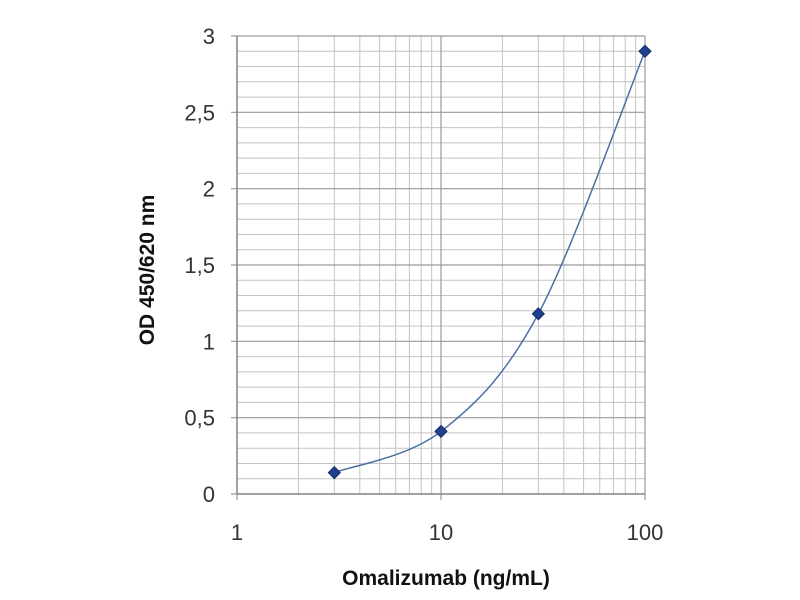  What do you see at coordinates (209, 189) in the screenshot?
I see `y-tick-label: 2` at bounding box center [209, 189].